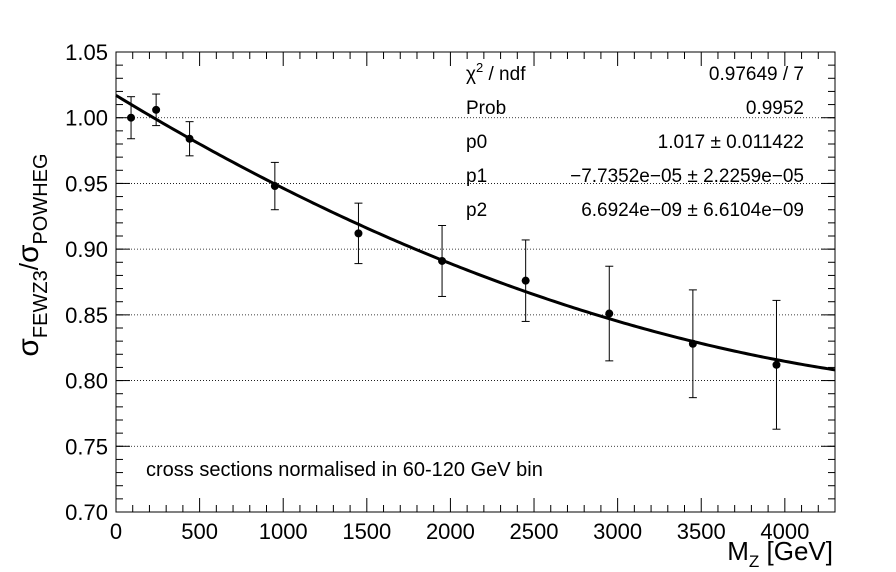 This screenshot has width=896, height=572. Describe the element at coordinates (756, 74) in the screenshot. I see `stats-value: 0.97649 / 7` at that location.